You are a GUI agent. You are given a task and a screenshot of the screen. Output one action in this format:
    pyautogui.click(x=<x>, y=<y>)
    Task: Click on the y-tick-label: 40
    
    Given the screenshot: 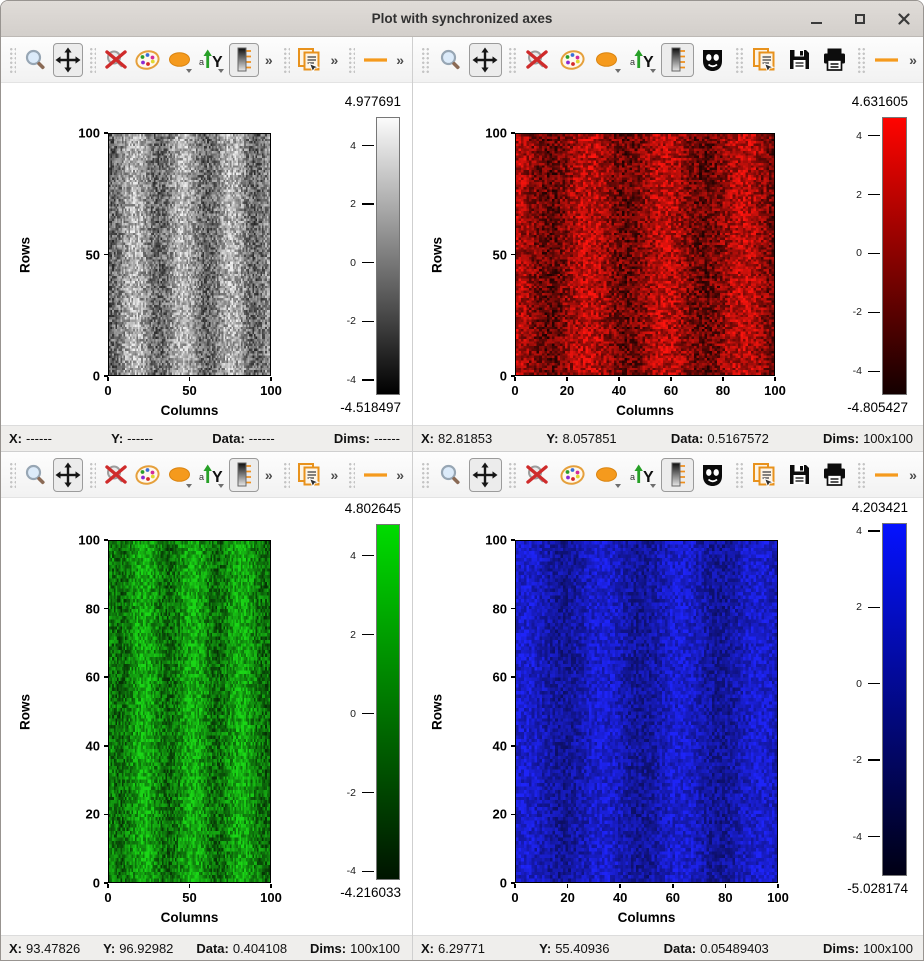 What is the action you would take?
    pyautogui.click(x=499, y=746)
    